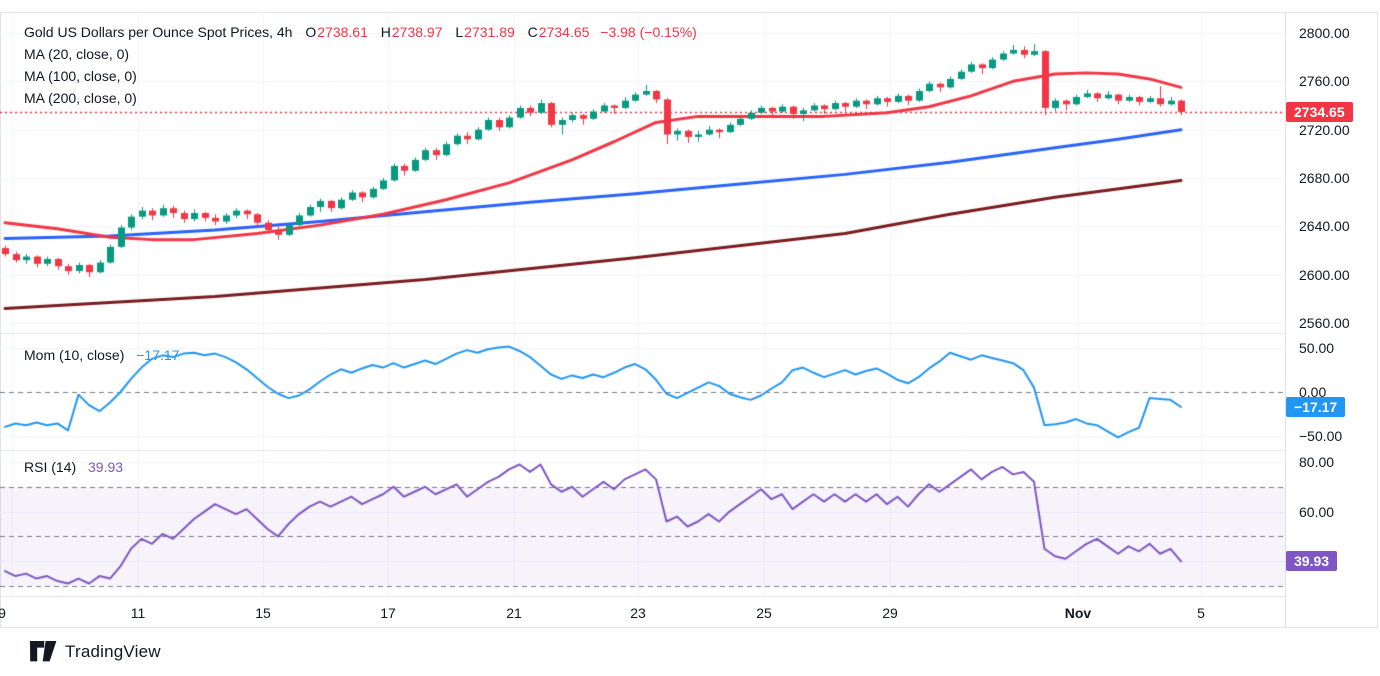 This screenshot has width=1380, height=676. What do you see at coordinates (1316, 406) in the screenshot?
I see `momentum-value-badge: −17.17` at bounding box center [1316, 406].